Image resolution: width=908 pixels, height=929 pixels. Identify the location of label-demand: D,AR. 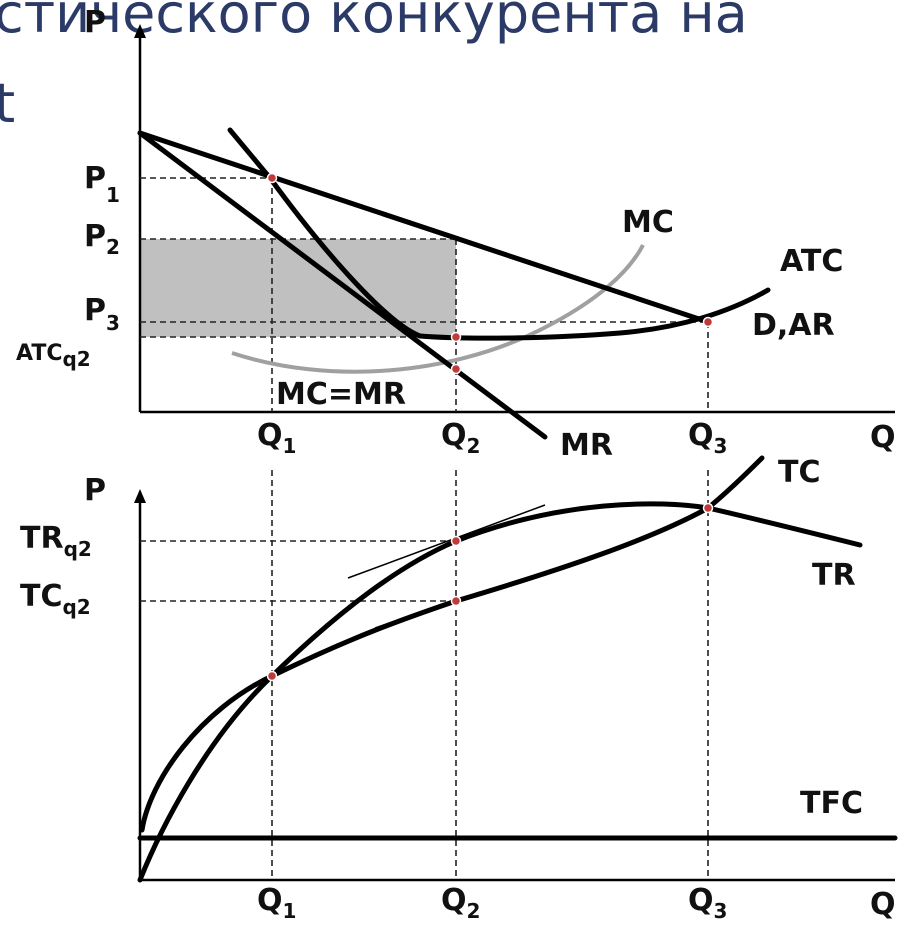
(793, 325).